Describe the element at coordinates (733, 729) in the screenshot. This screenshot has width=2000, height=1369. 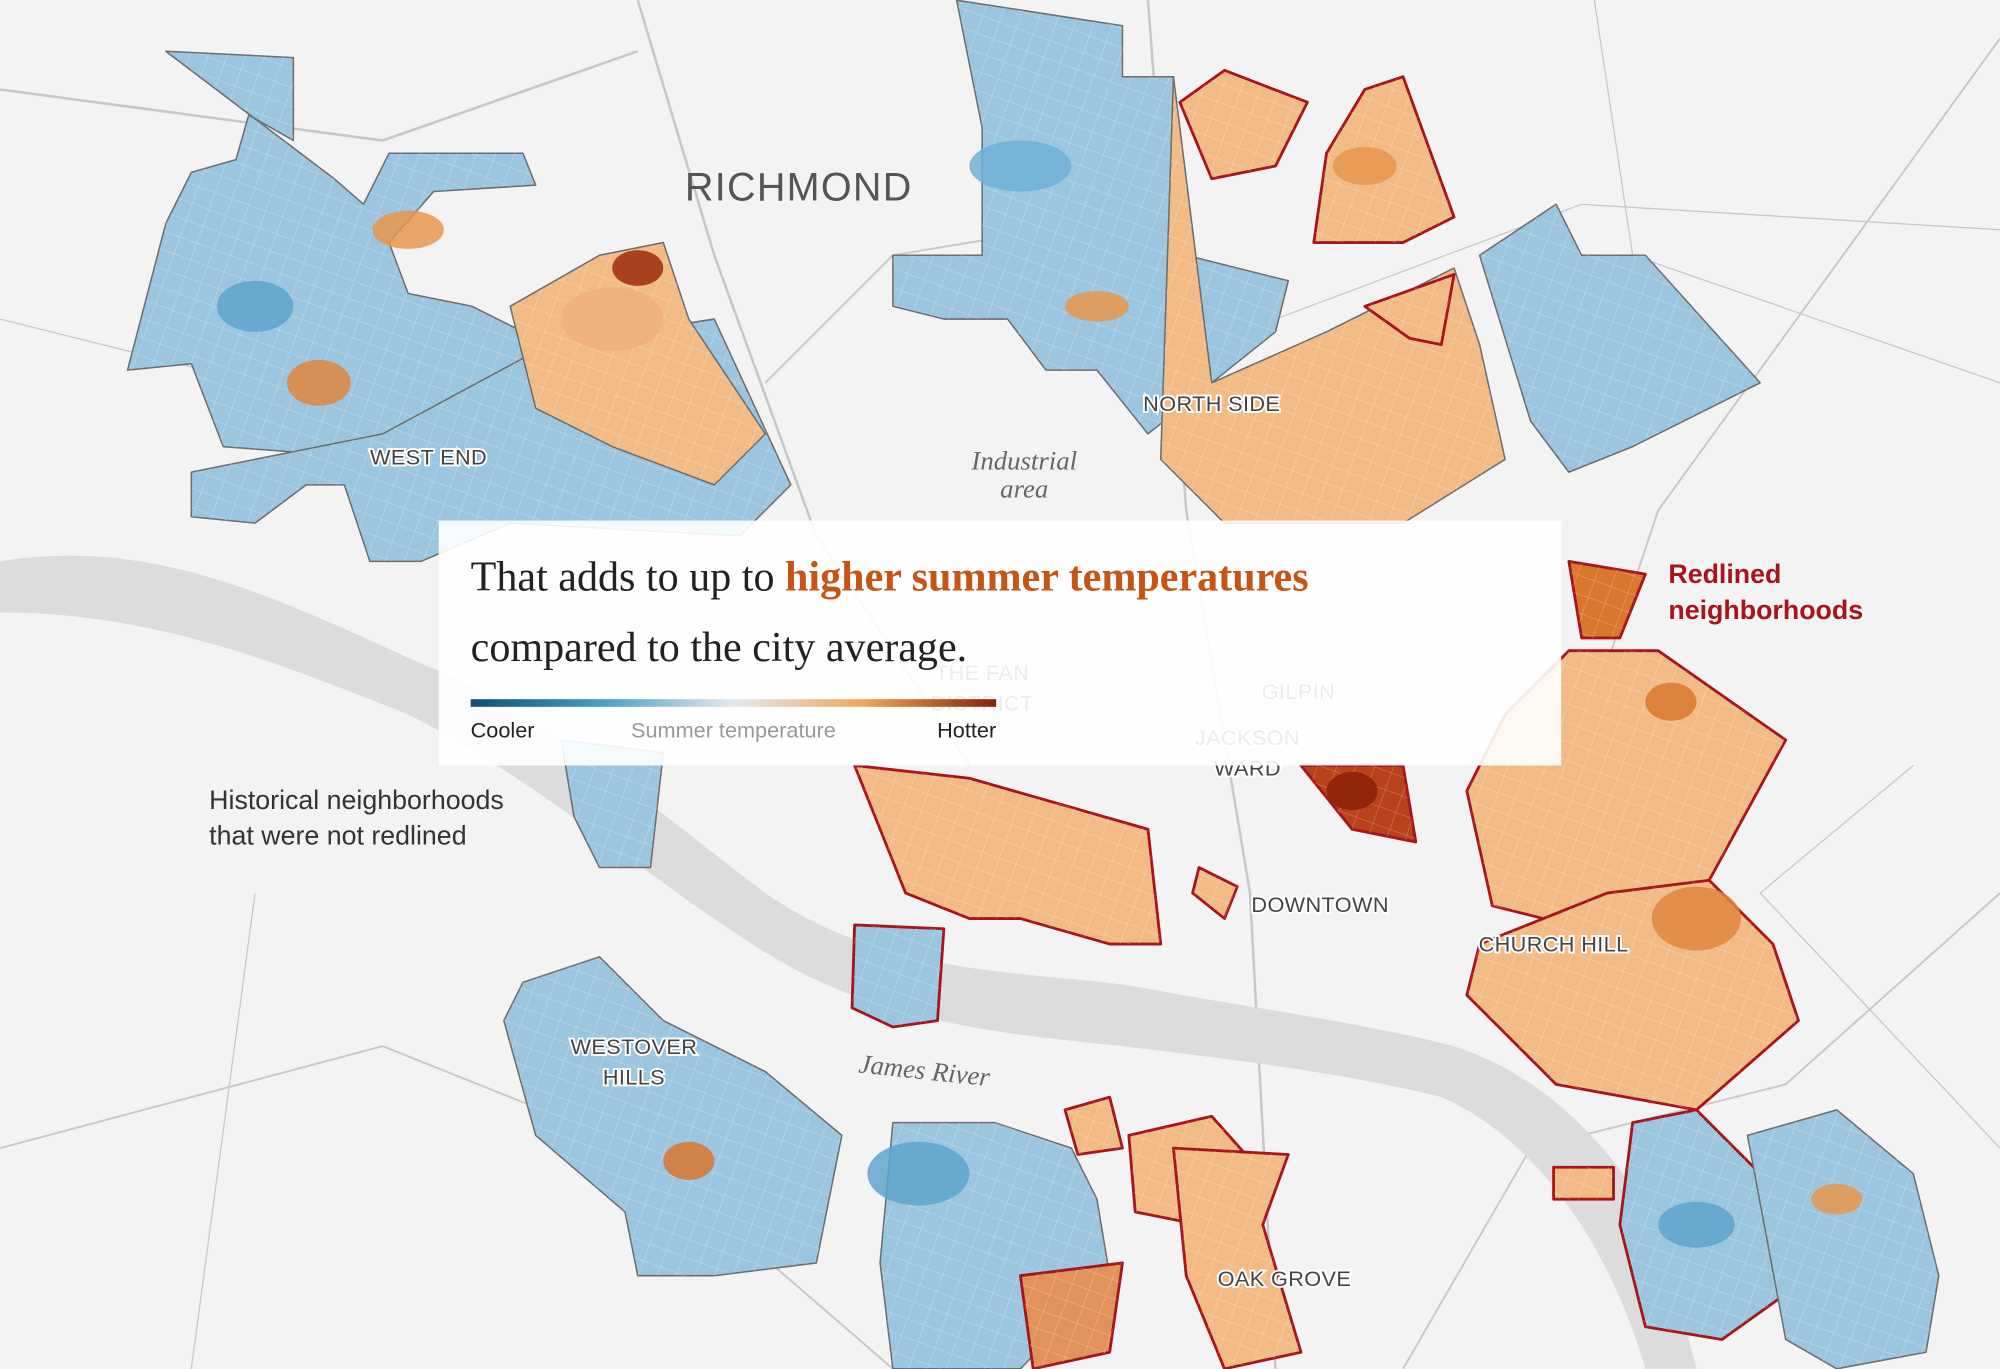
I see `legend-title: Summer temperature` at that location.